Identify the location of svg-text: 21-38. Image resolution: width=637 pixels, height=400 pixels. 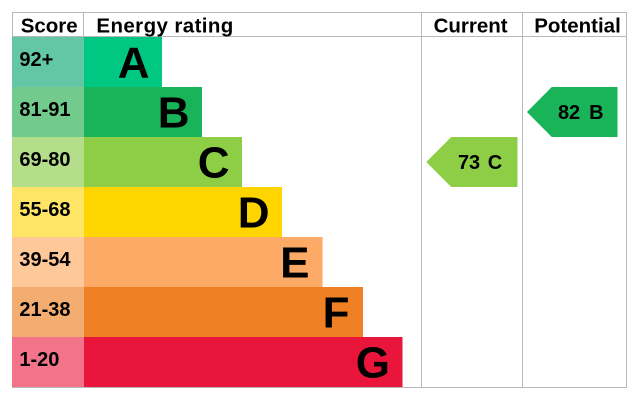
(44, 310).